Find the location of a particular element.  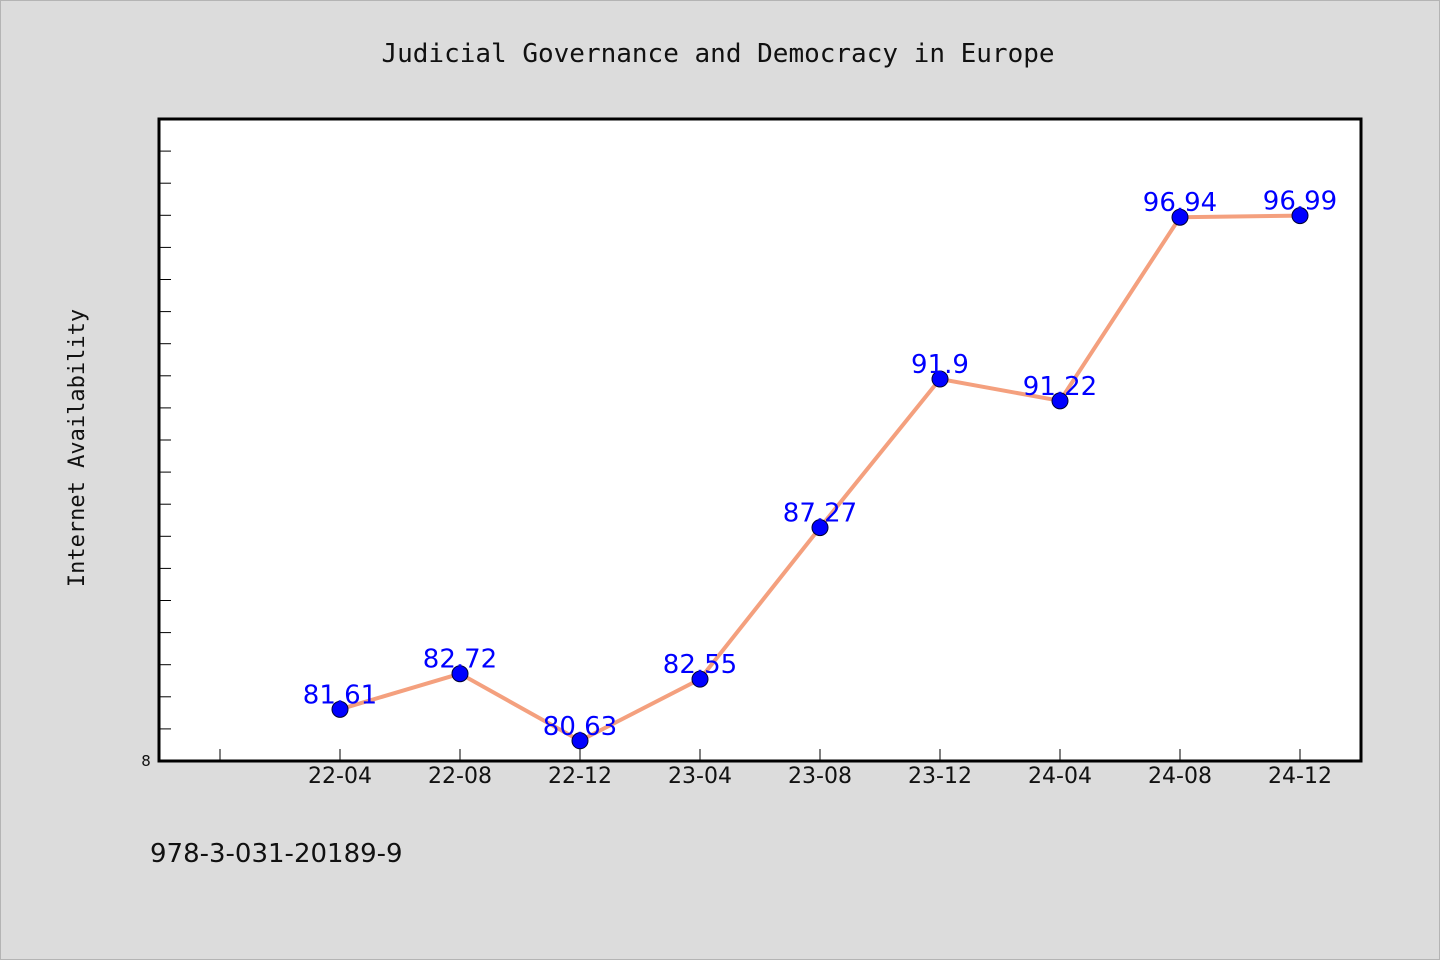

x-tick-label: 23-08 is located at coordinates (820, 776).